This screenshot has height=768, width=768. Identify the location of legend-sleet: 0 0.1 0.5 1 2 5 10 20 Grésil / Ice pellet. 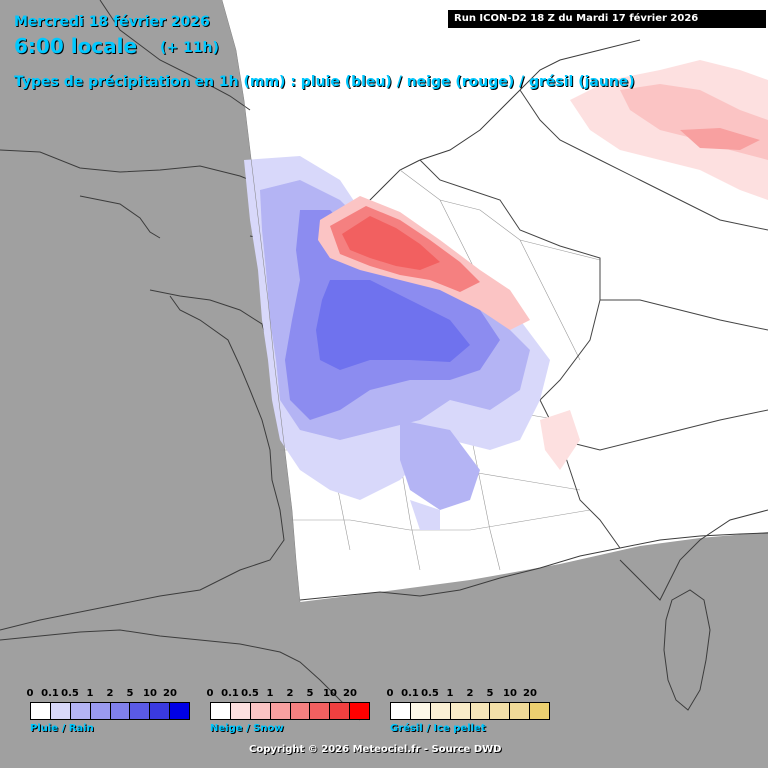
(468, 711).